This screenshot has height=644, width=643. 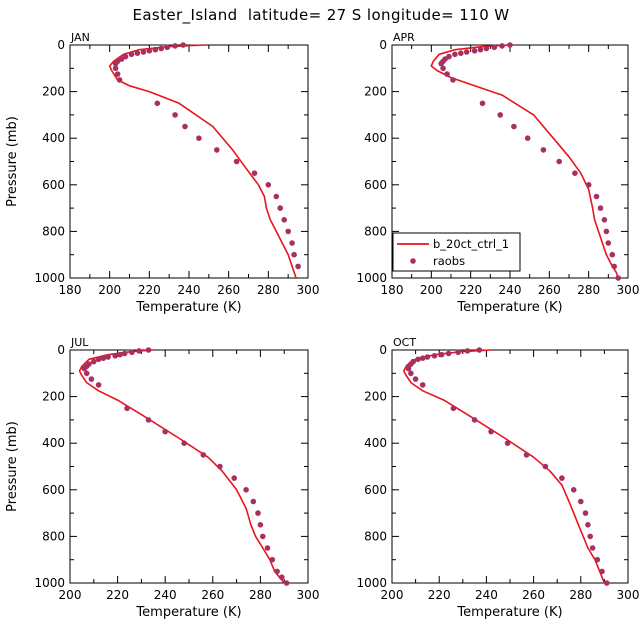 I want to click on model-line, so click(x=524, y=161).